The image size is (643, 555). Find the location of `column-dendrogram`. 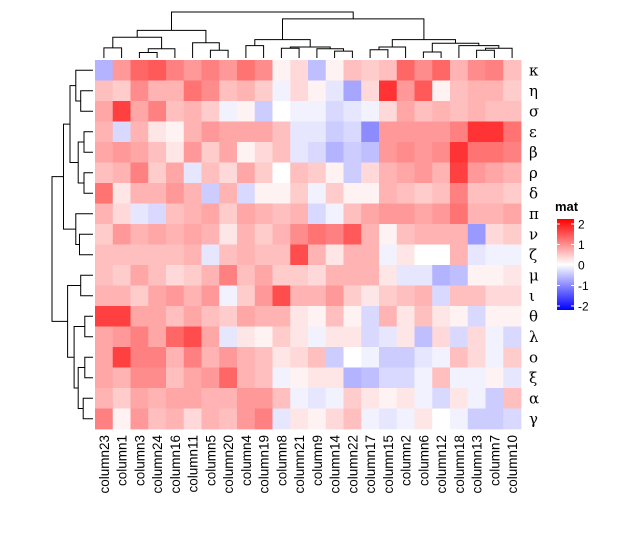

column-dendrogram is located at coordinates (308, 34).